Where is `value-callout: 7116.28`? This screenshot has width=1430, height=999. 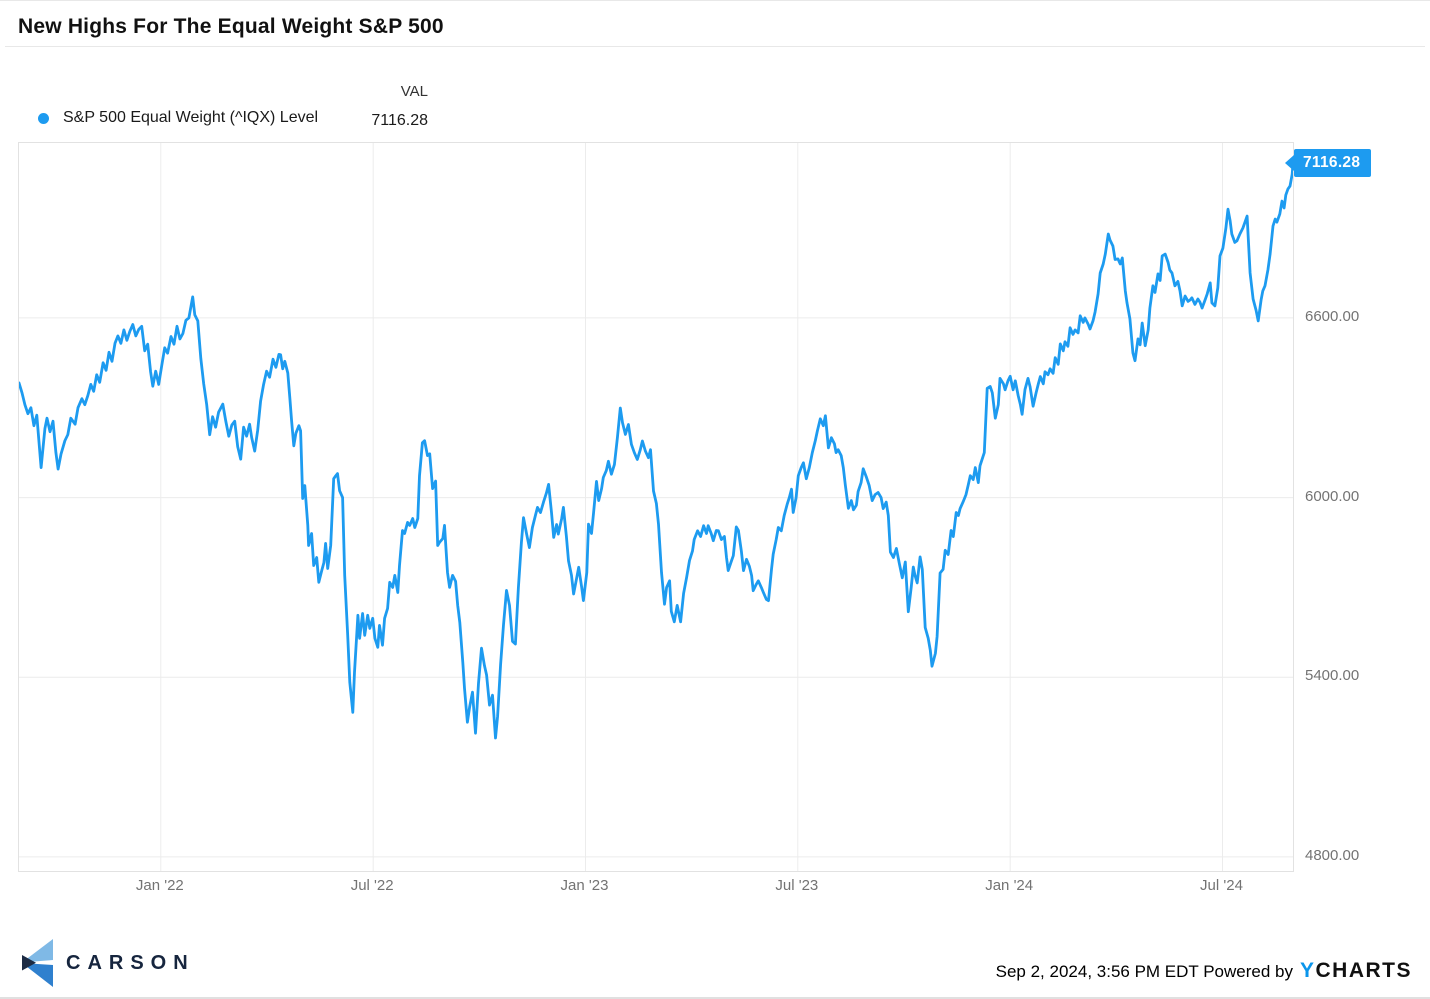 value-callout: 7116.28 is located at coordinates (1328, 163).